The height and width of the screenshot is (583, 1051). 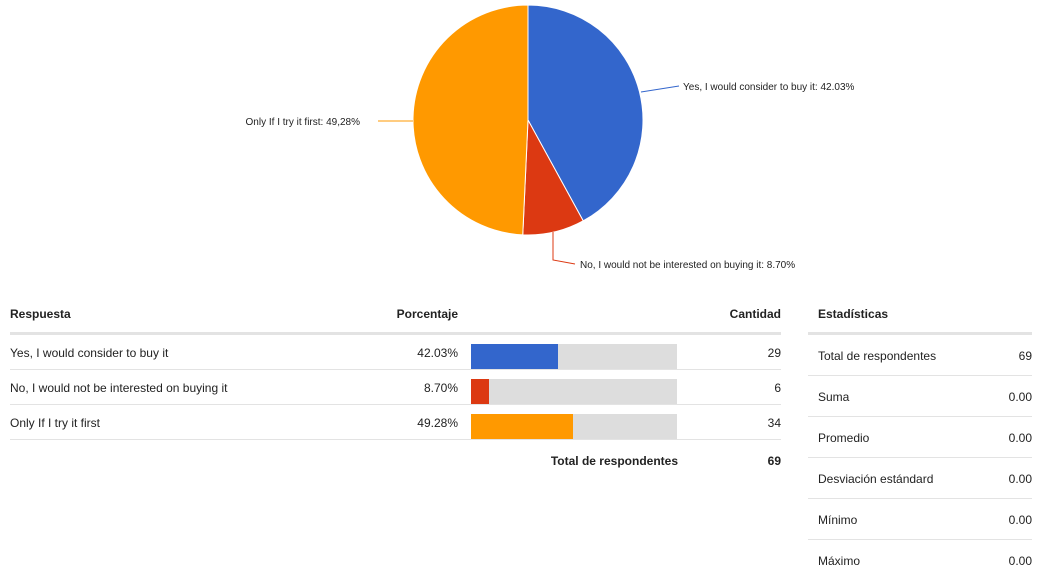 What do you see at coordinates (876, 479) in the screenshot?
I see `stat-label: Desviación estándard` at bounding box center [876, 479].